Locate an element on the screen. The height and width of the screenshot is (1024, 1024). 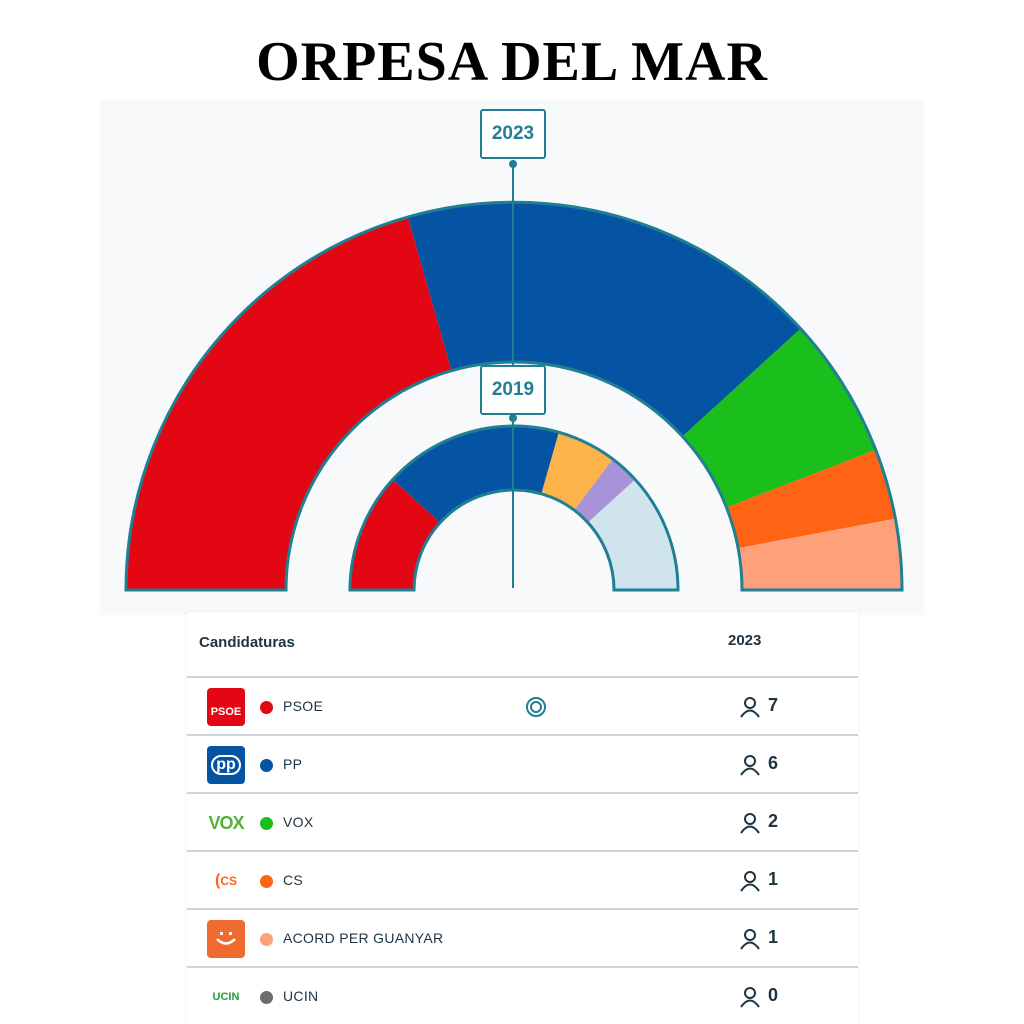
party-name: PSOE is located at coordinates (303, 706).